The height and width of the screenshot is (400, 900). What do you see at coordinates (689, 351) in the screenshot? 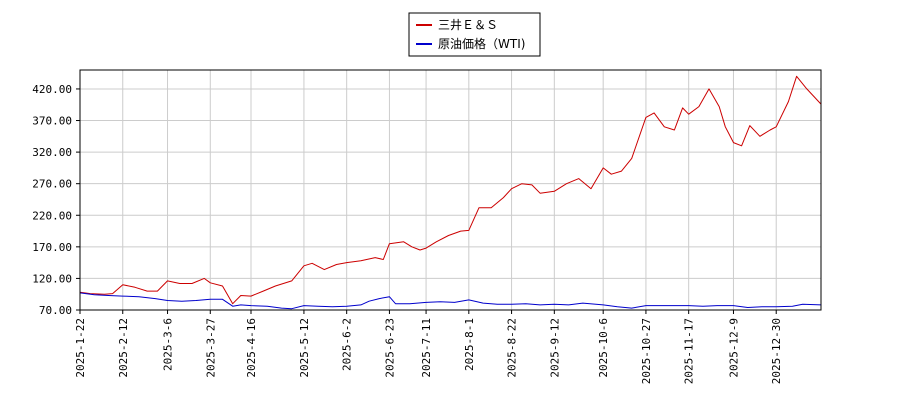
I see `x-tick-label: 2025-11-17` at bounding box center [689, 351].